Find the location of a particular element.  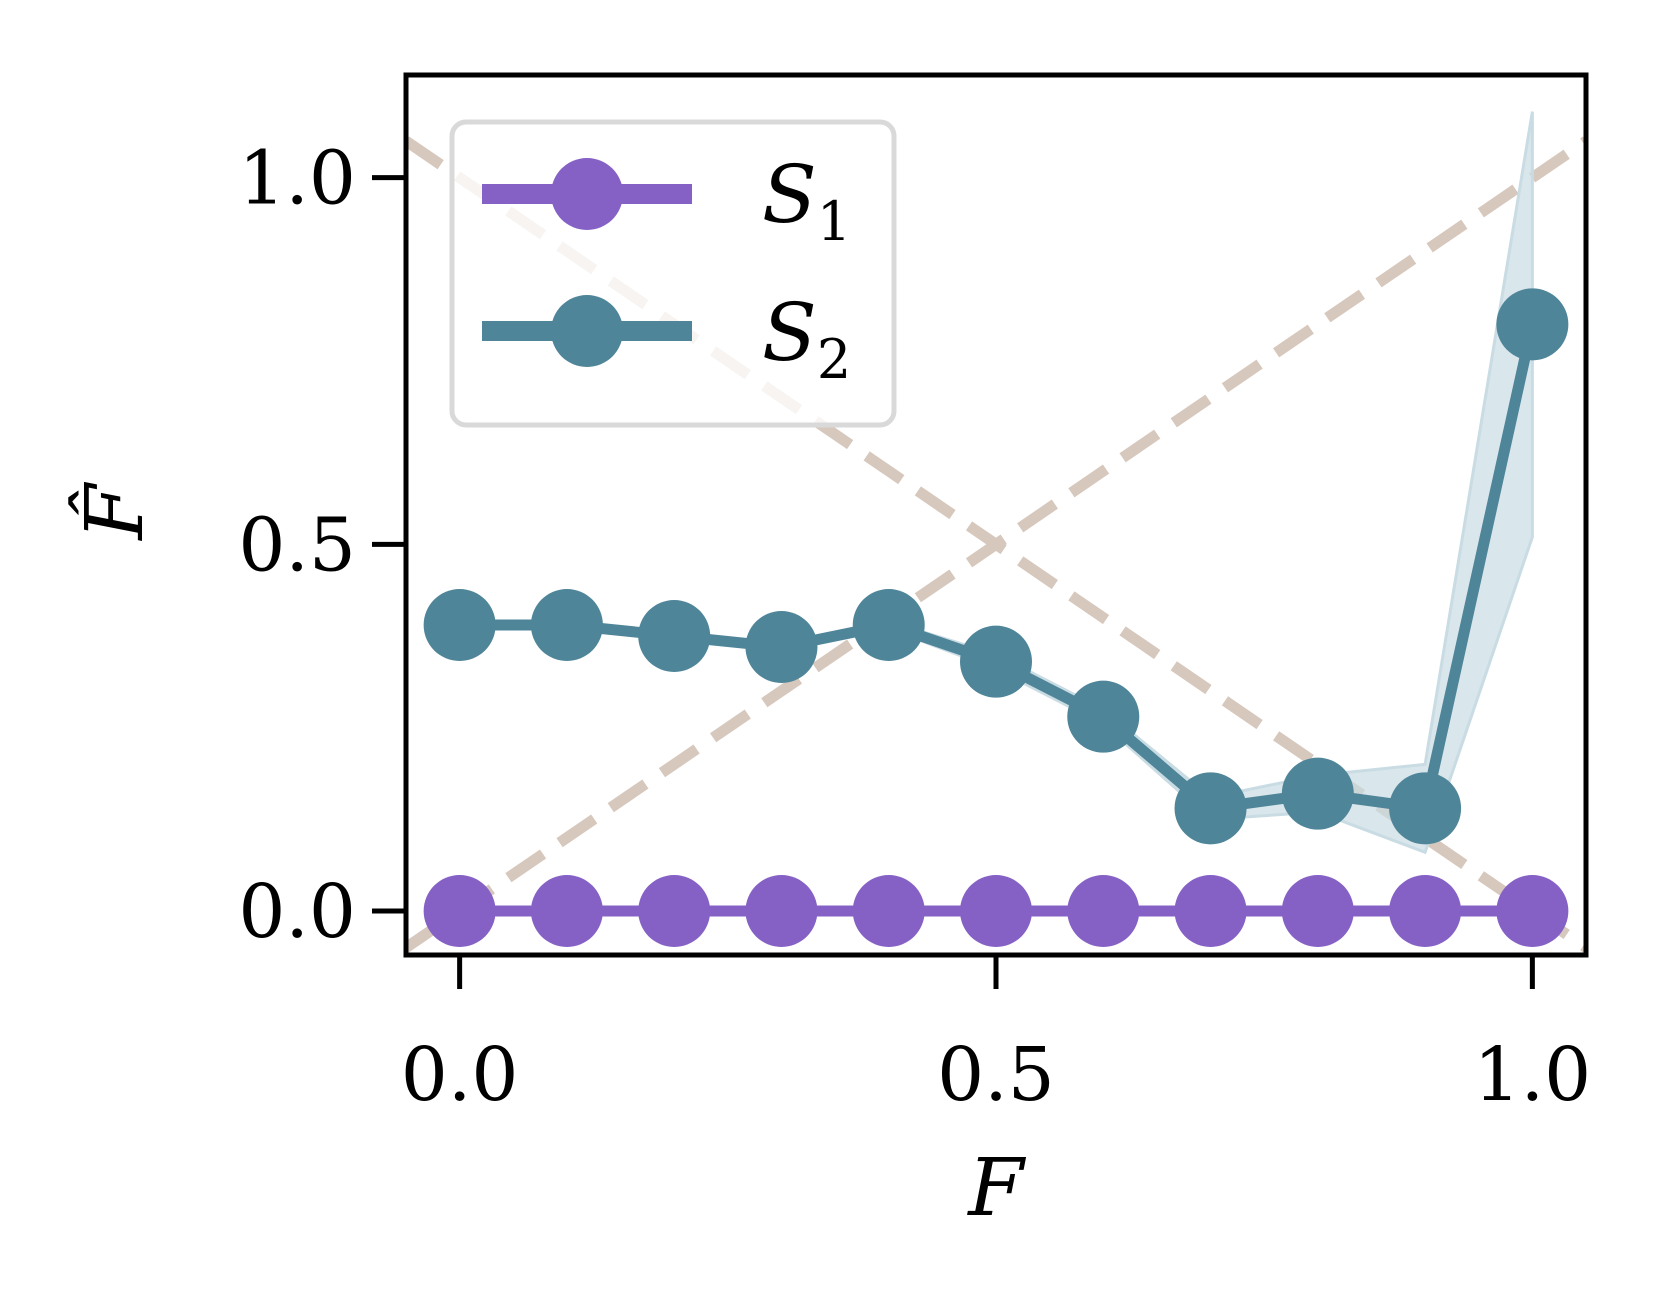

x-tick-label: 1.0 is located at coordinates (1533, 1075).